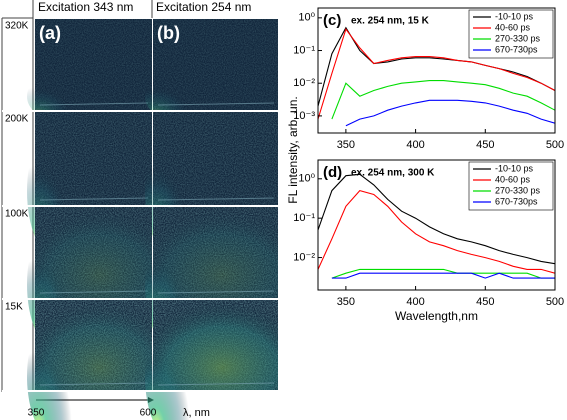 This screenshot has width=567, height=420. I want to click on column-header: Excitation 254 nm, so click(203, 7).